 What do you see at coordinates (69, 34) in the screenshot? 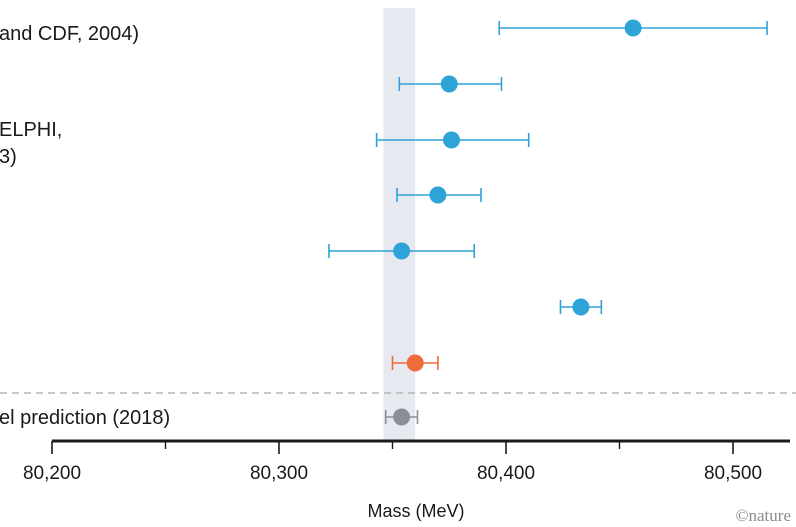
I see `row-label: and CDF, 2004)` at bounding box center [69, 34].